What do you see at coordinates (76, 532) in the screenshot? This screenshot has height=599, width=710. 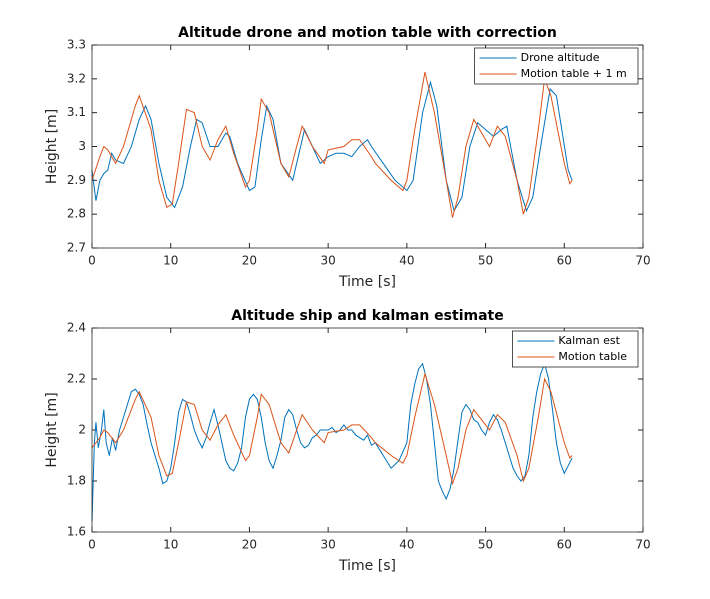 I see `y-tick-label: 1.6` at bounding box center [76, 532].